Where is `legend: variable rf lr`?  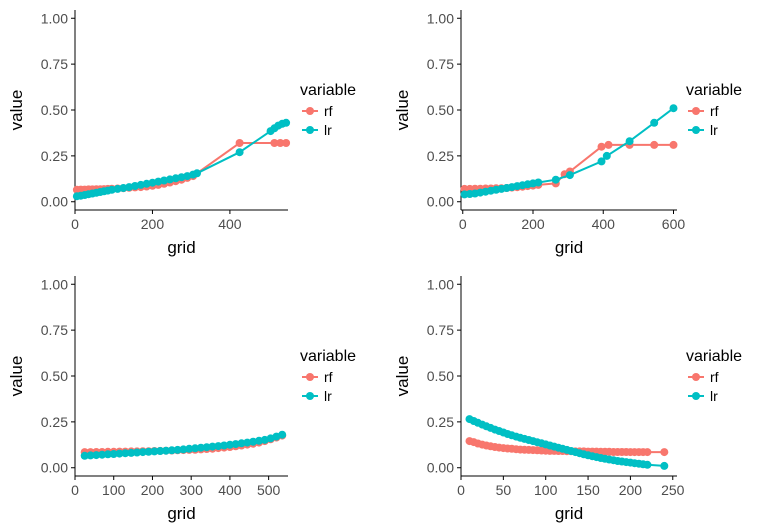 legend: variable rf lr is located at coordinates (328, 376).